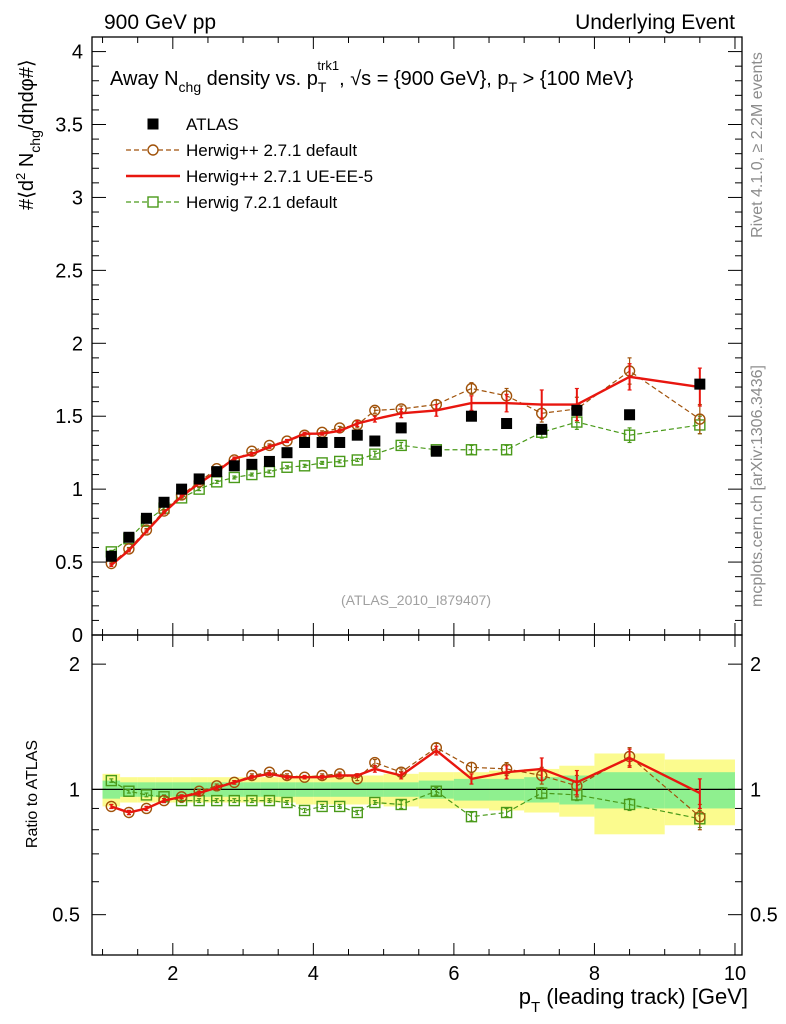 The image size is (786, 1024). I want to click on main-y-tick-label: 2.5, so click(69, 271).